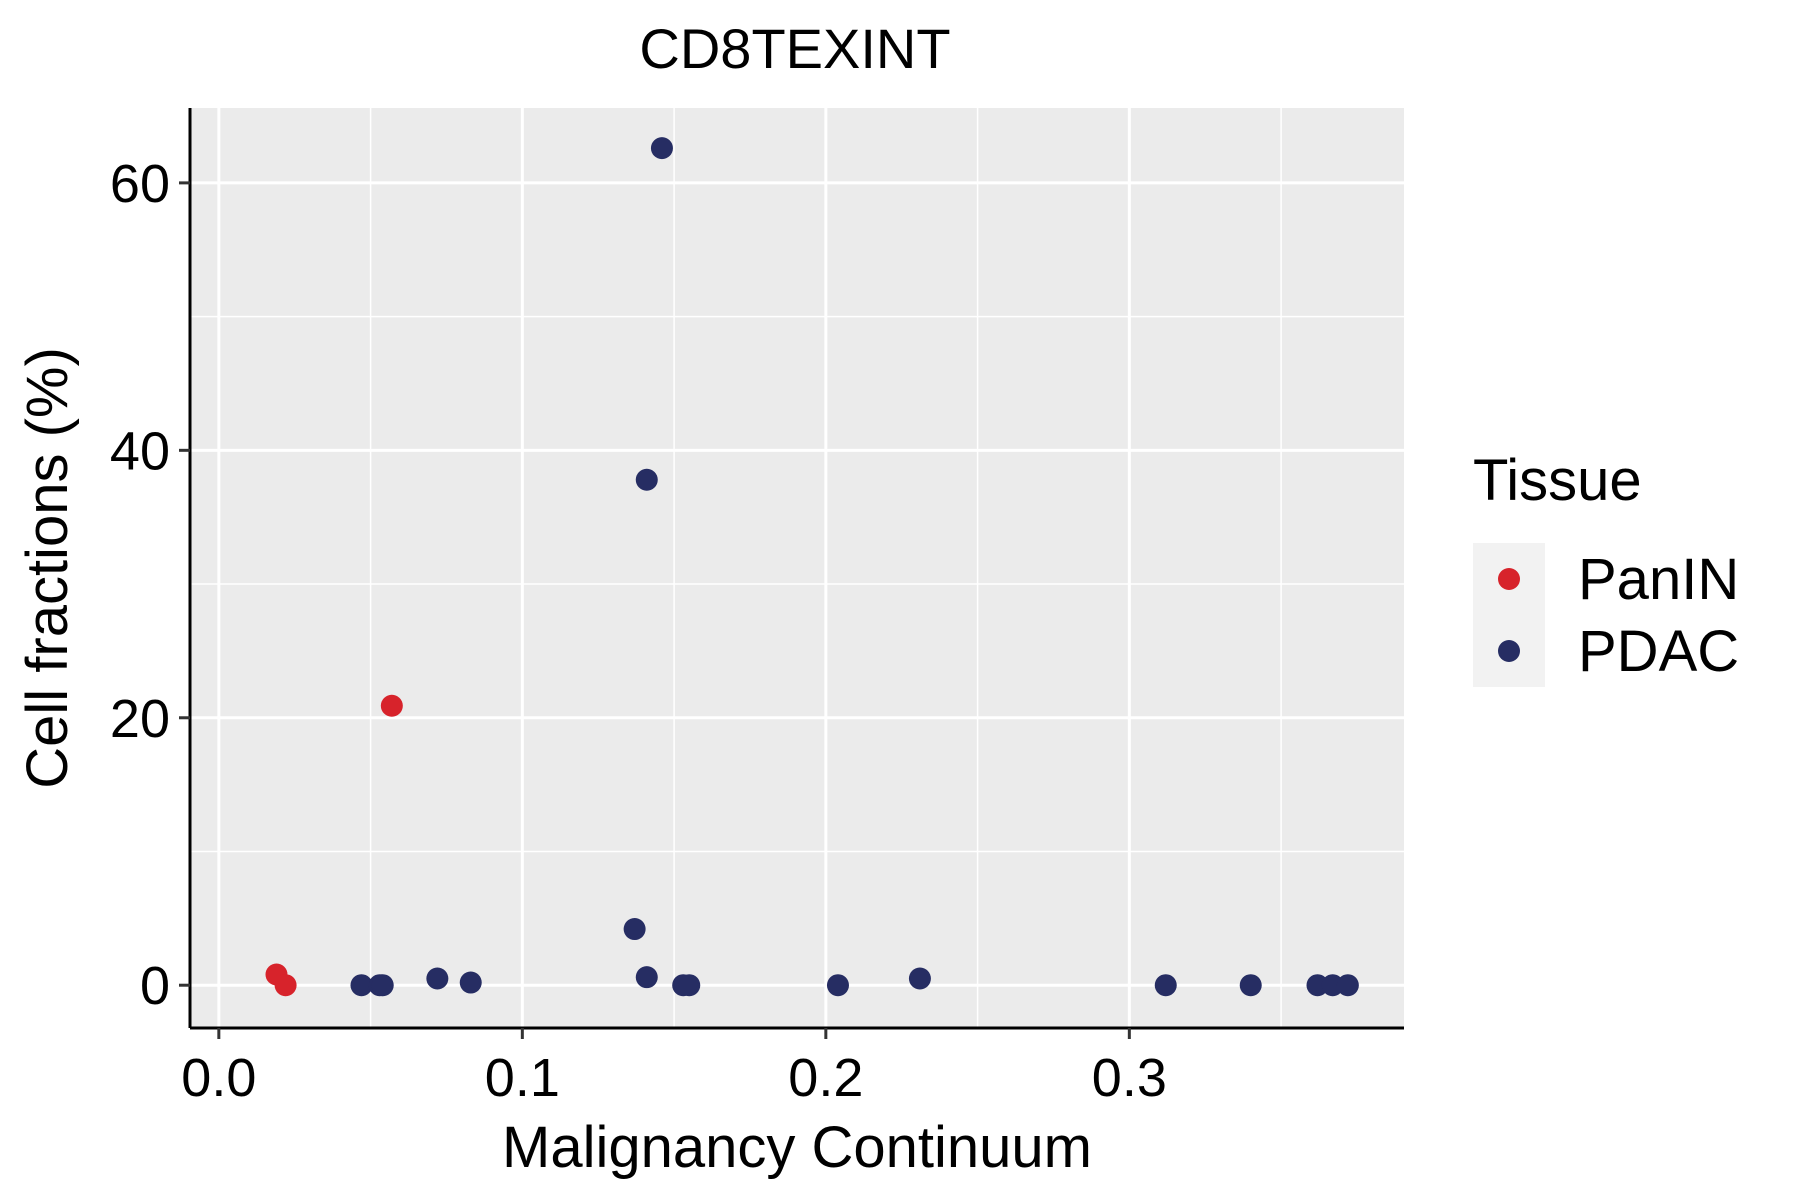  I want to click on x-axis-title: Malignancy Continuum, so click(797, 1147).